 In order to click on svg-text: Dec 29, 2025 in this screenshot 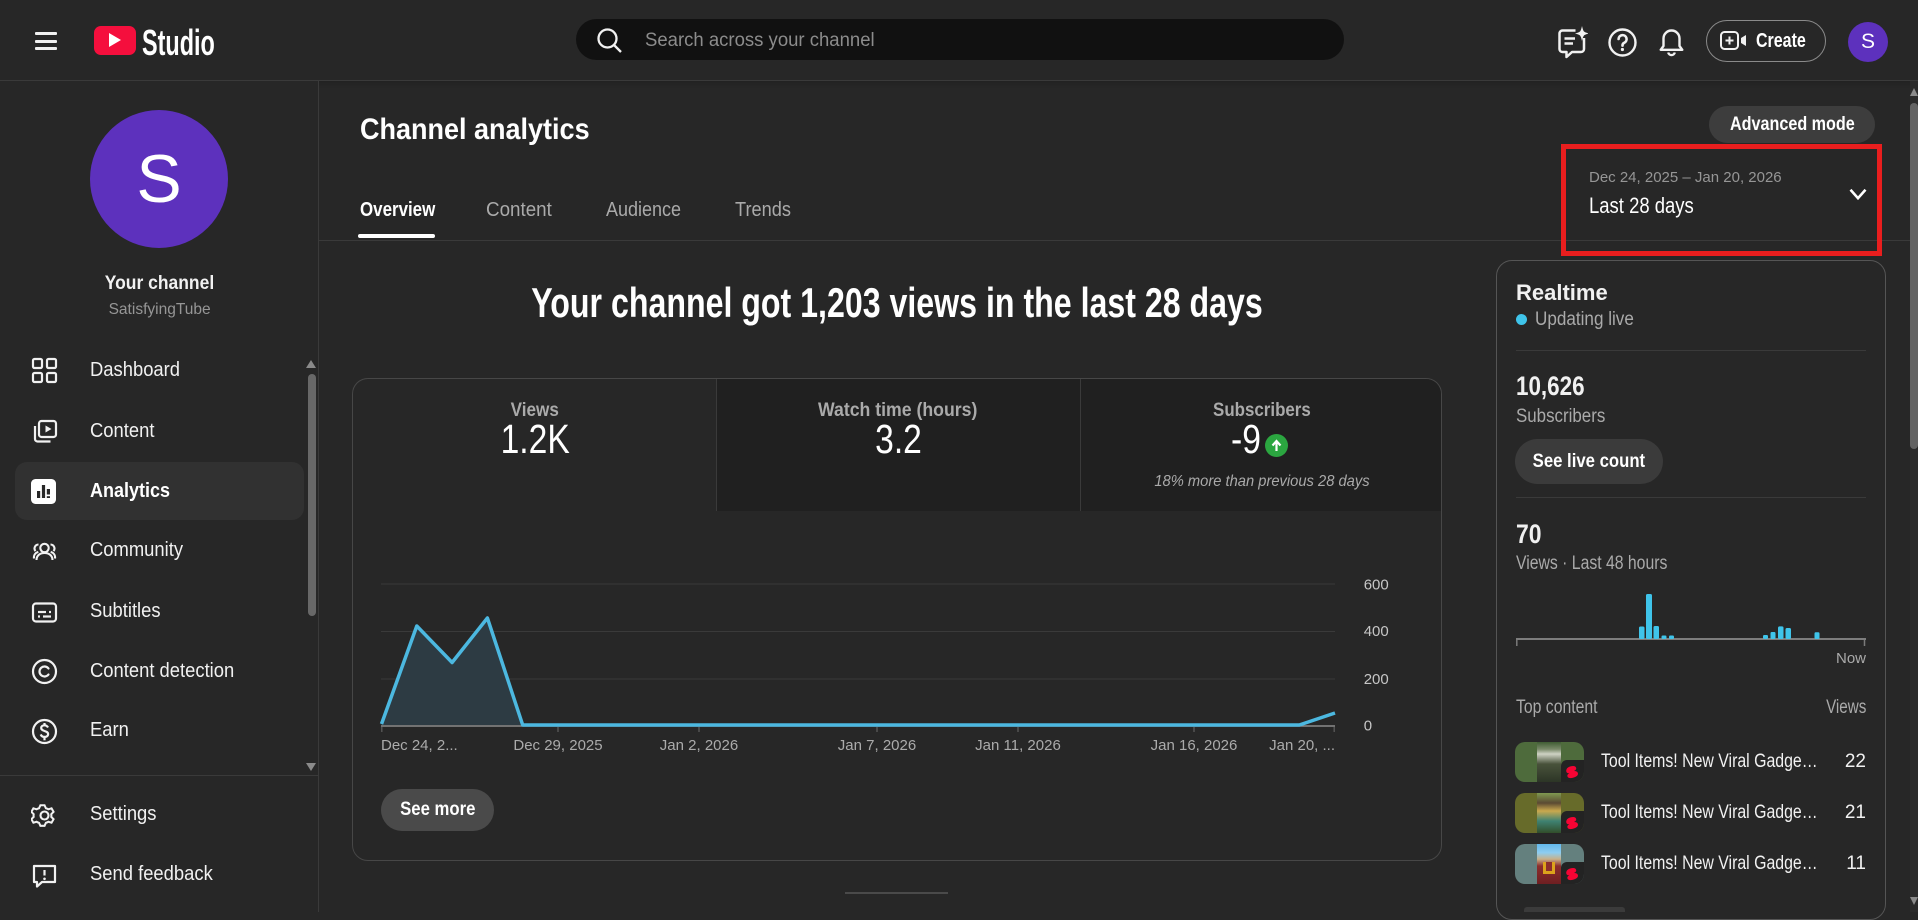, I will do `click(557, 745)`.